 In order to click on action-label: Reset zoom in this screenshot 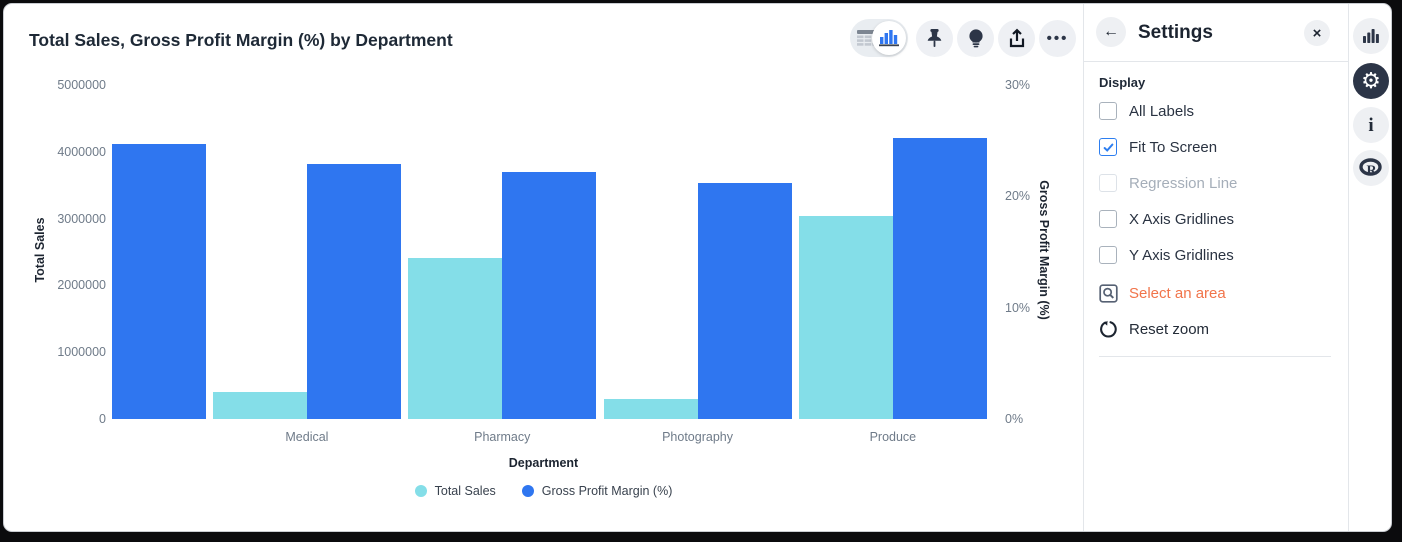, I will do `click(1169, 329)`.